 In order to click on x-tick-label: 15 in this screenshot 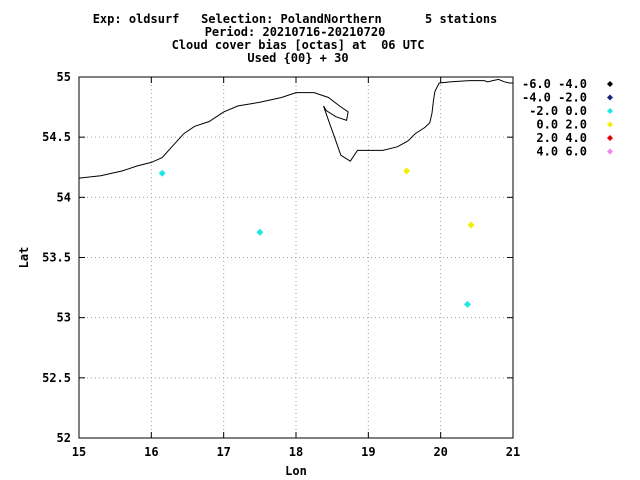, I will do `click(79, 452)`.